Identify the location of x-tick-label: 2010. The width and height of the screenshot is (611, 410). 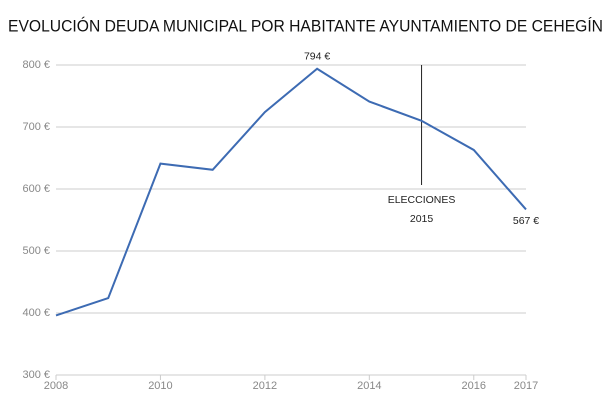
(160, 386).